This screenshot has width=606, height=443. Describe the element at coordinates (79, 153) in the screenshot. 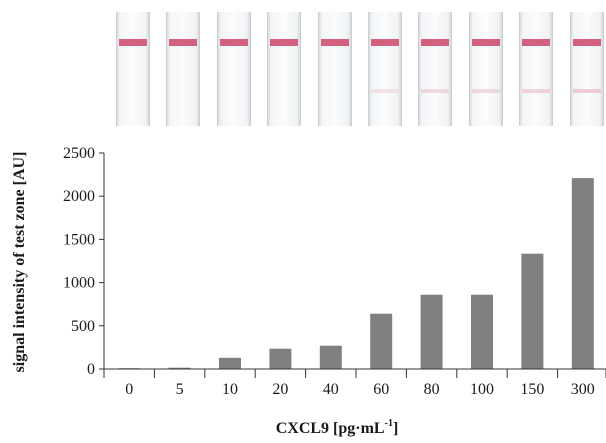

I see `y-tick-label: 2500` at that location.